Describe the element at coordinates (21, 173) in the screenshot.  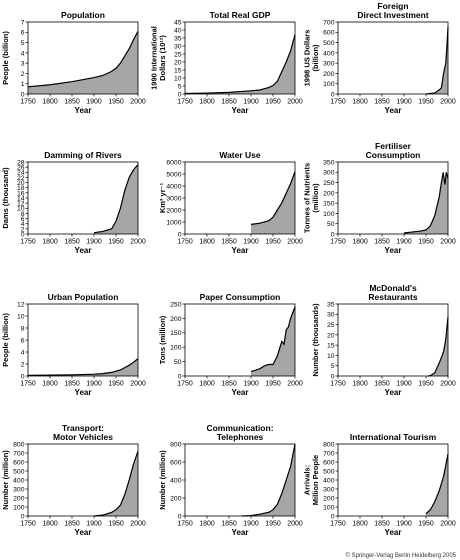
I see `y-tick-label: 24` at that location.